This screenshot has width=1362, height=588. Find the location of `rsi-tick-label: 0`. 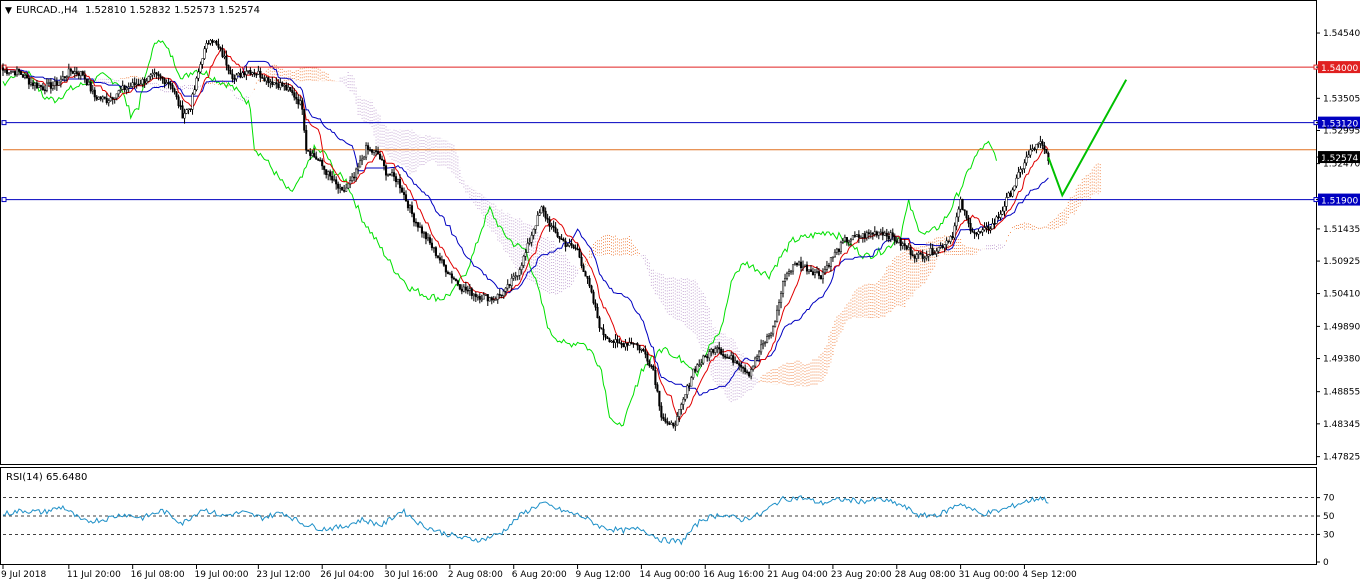

rsi-tick-label: 0 is located at coordinates (1326, 563).